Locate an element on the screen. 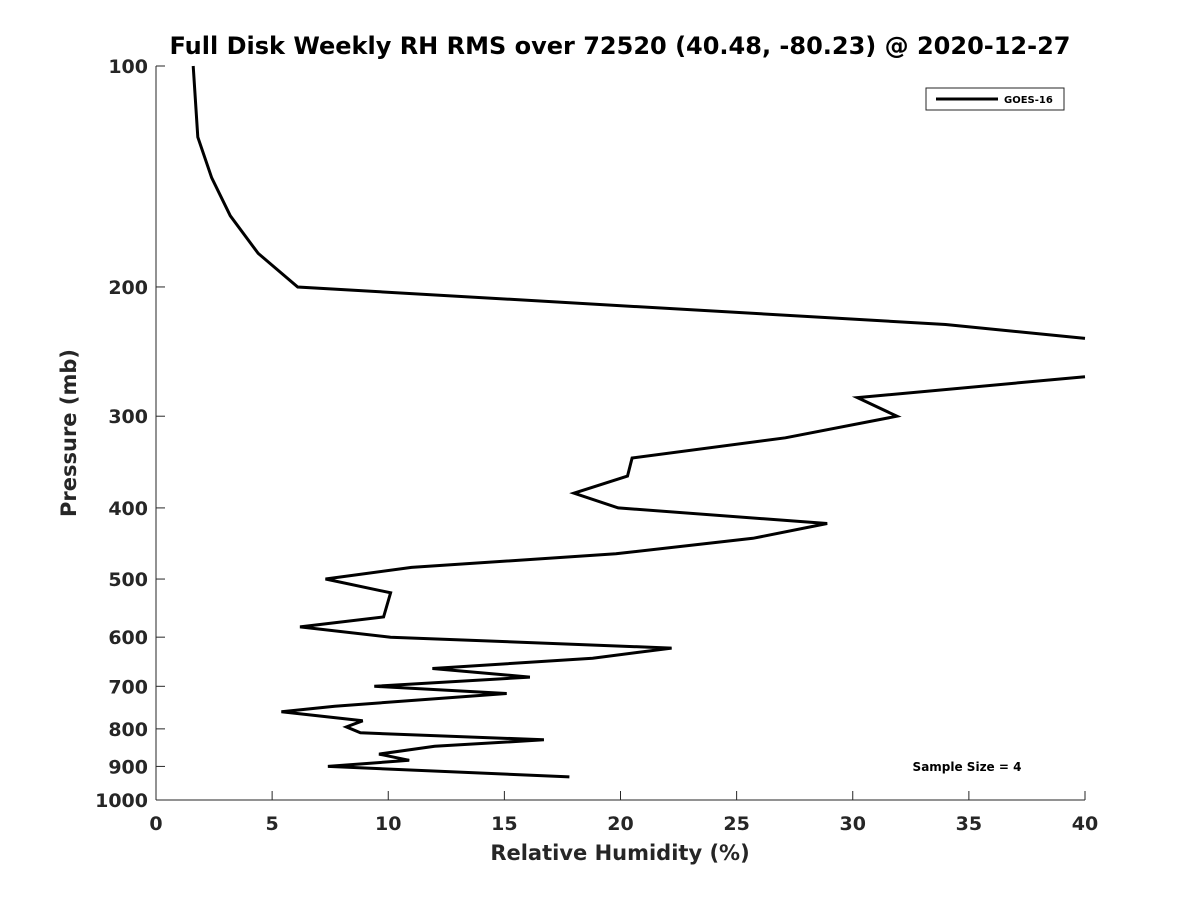 The height and width of the screenshot is (900, 1200). y-tick-label: 400 is located at coordinates (128, 509).